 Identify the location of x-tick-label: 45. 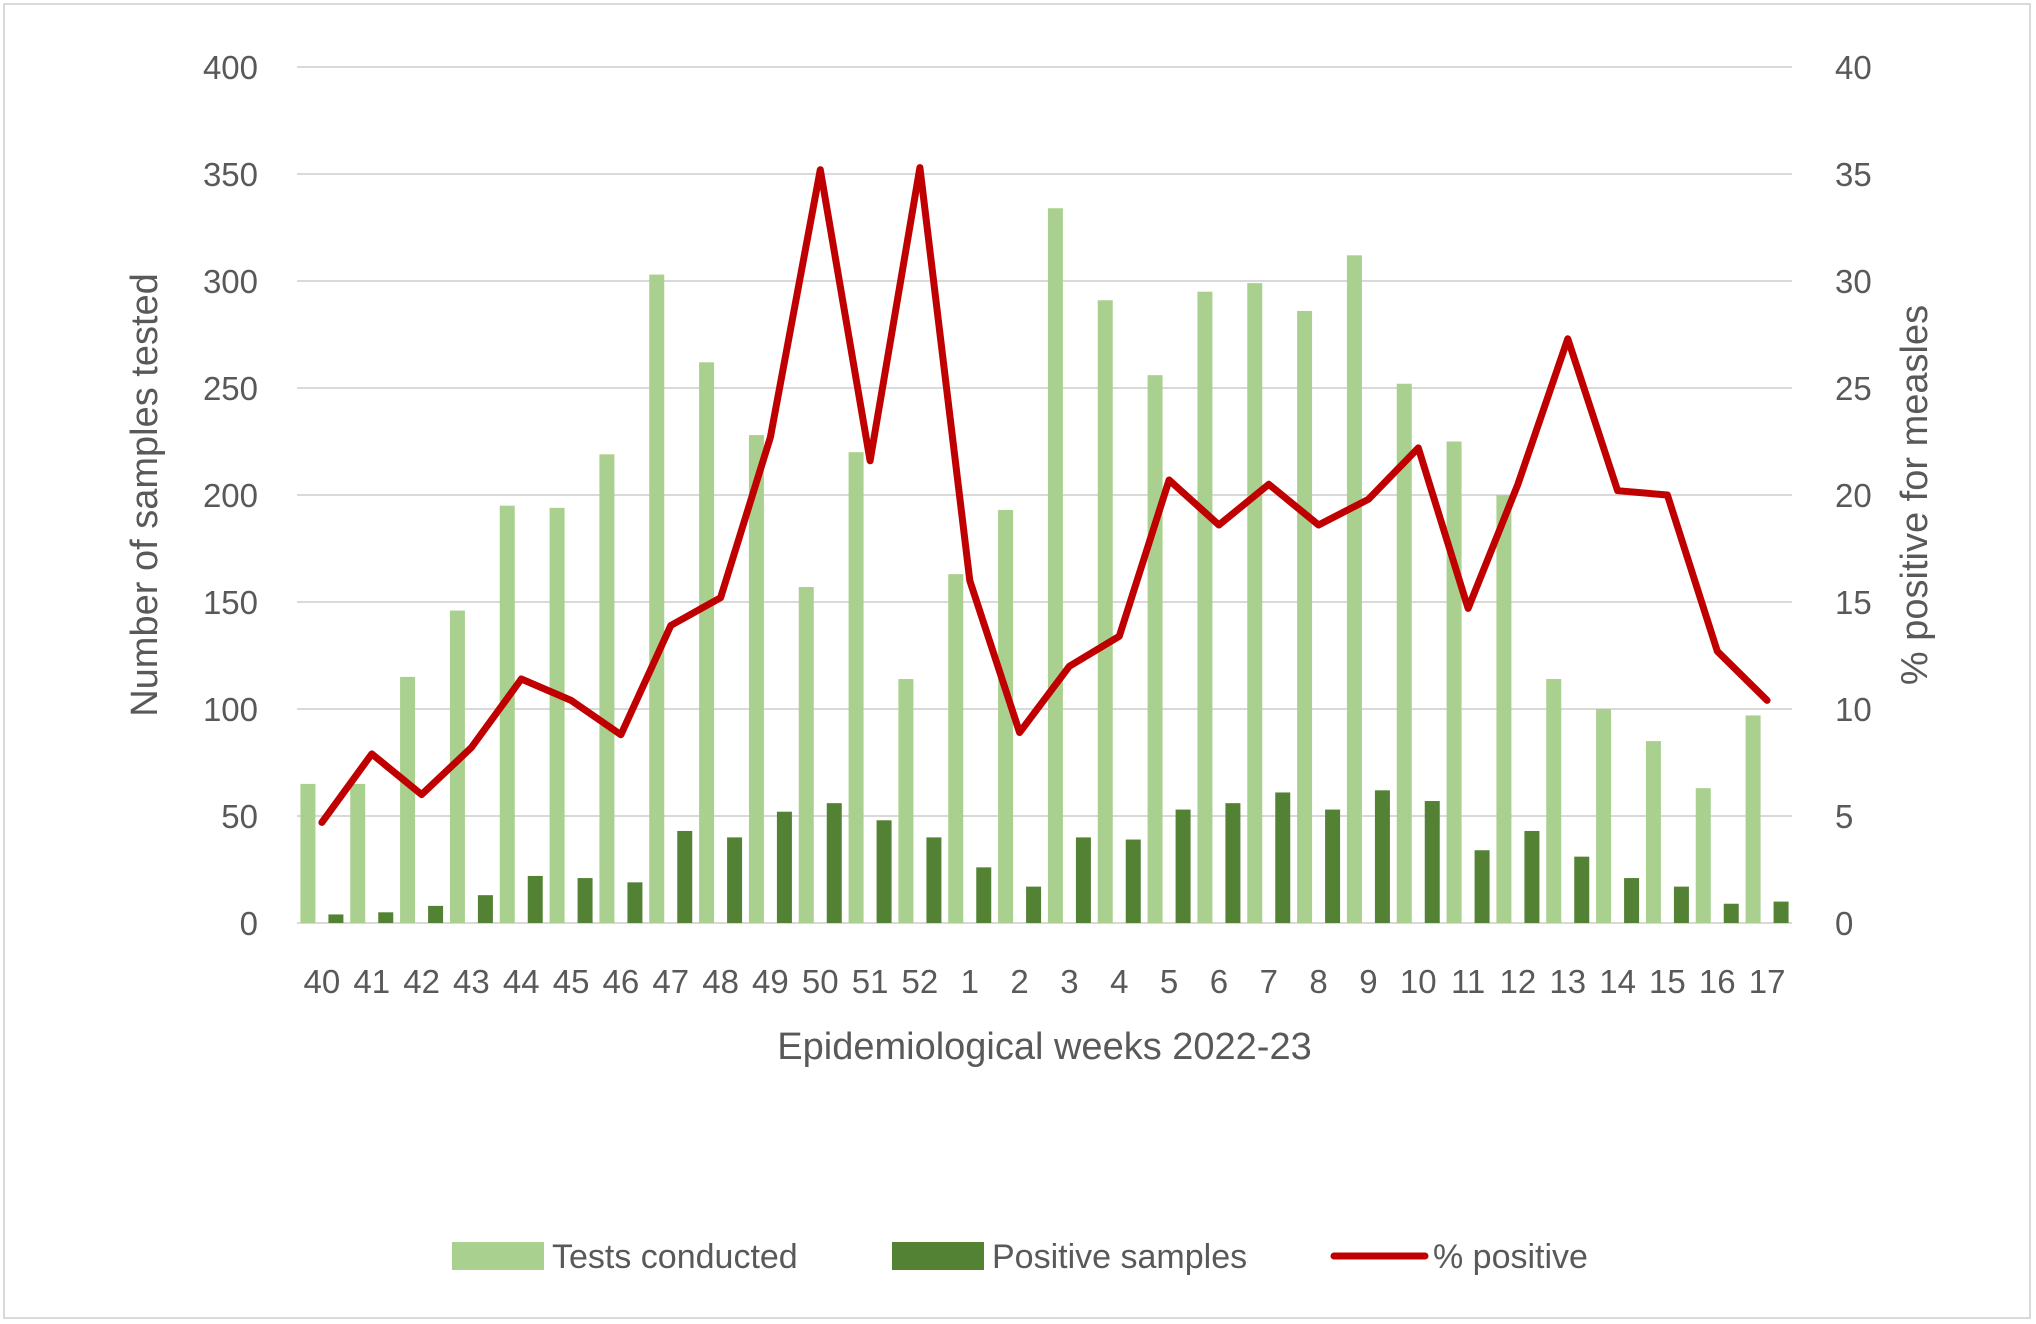
(571, 981).